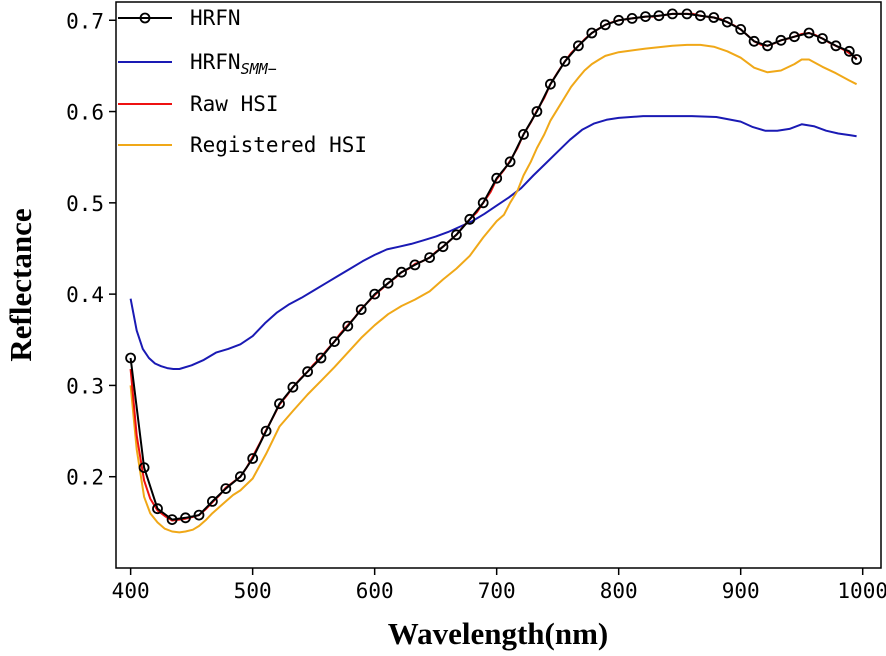 This screenshot has height=656, width=886. Describe the element at coordinates (85, 478) in the screenshot. I see `y-tick-label-0.2: 0.2` at that location.